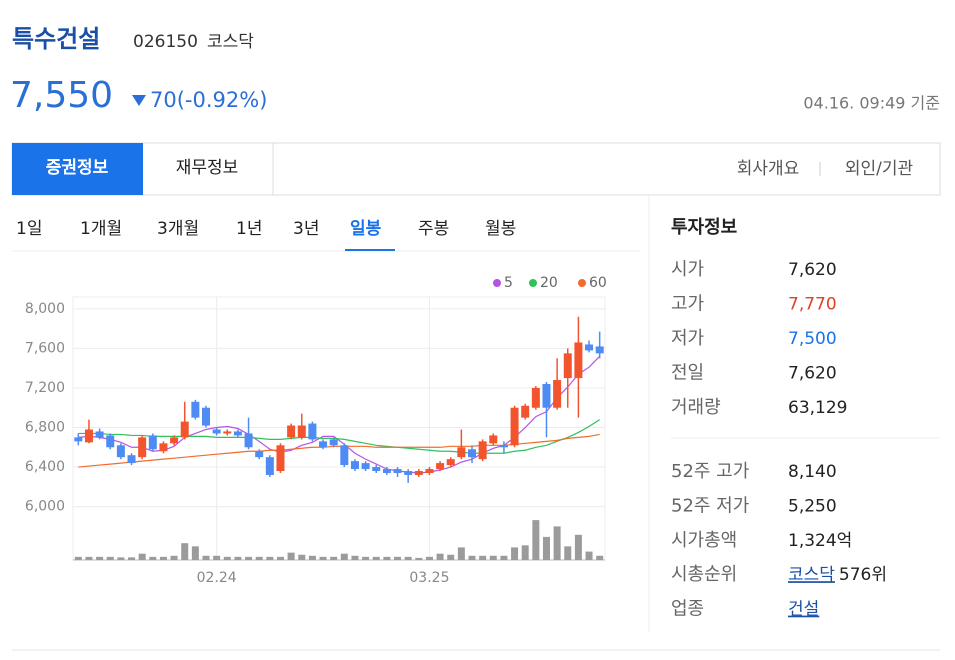 Image resolution: width=955 pixels, height=660 pixels. Describe the element at coordinates (178, 229) in the screenshot. I see `period-tab: 3개월` at that location.